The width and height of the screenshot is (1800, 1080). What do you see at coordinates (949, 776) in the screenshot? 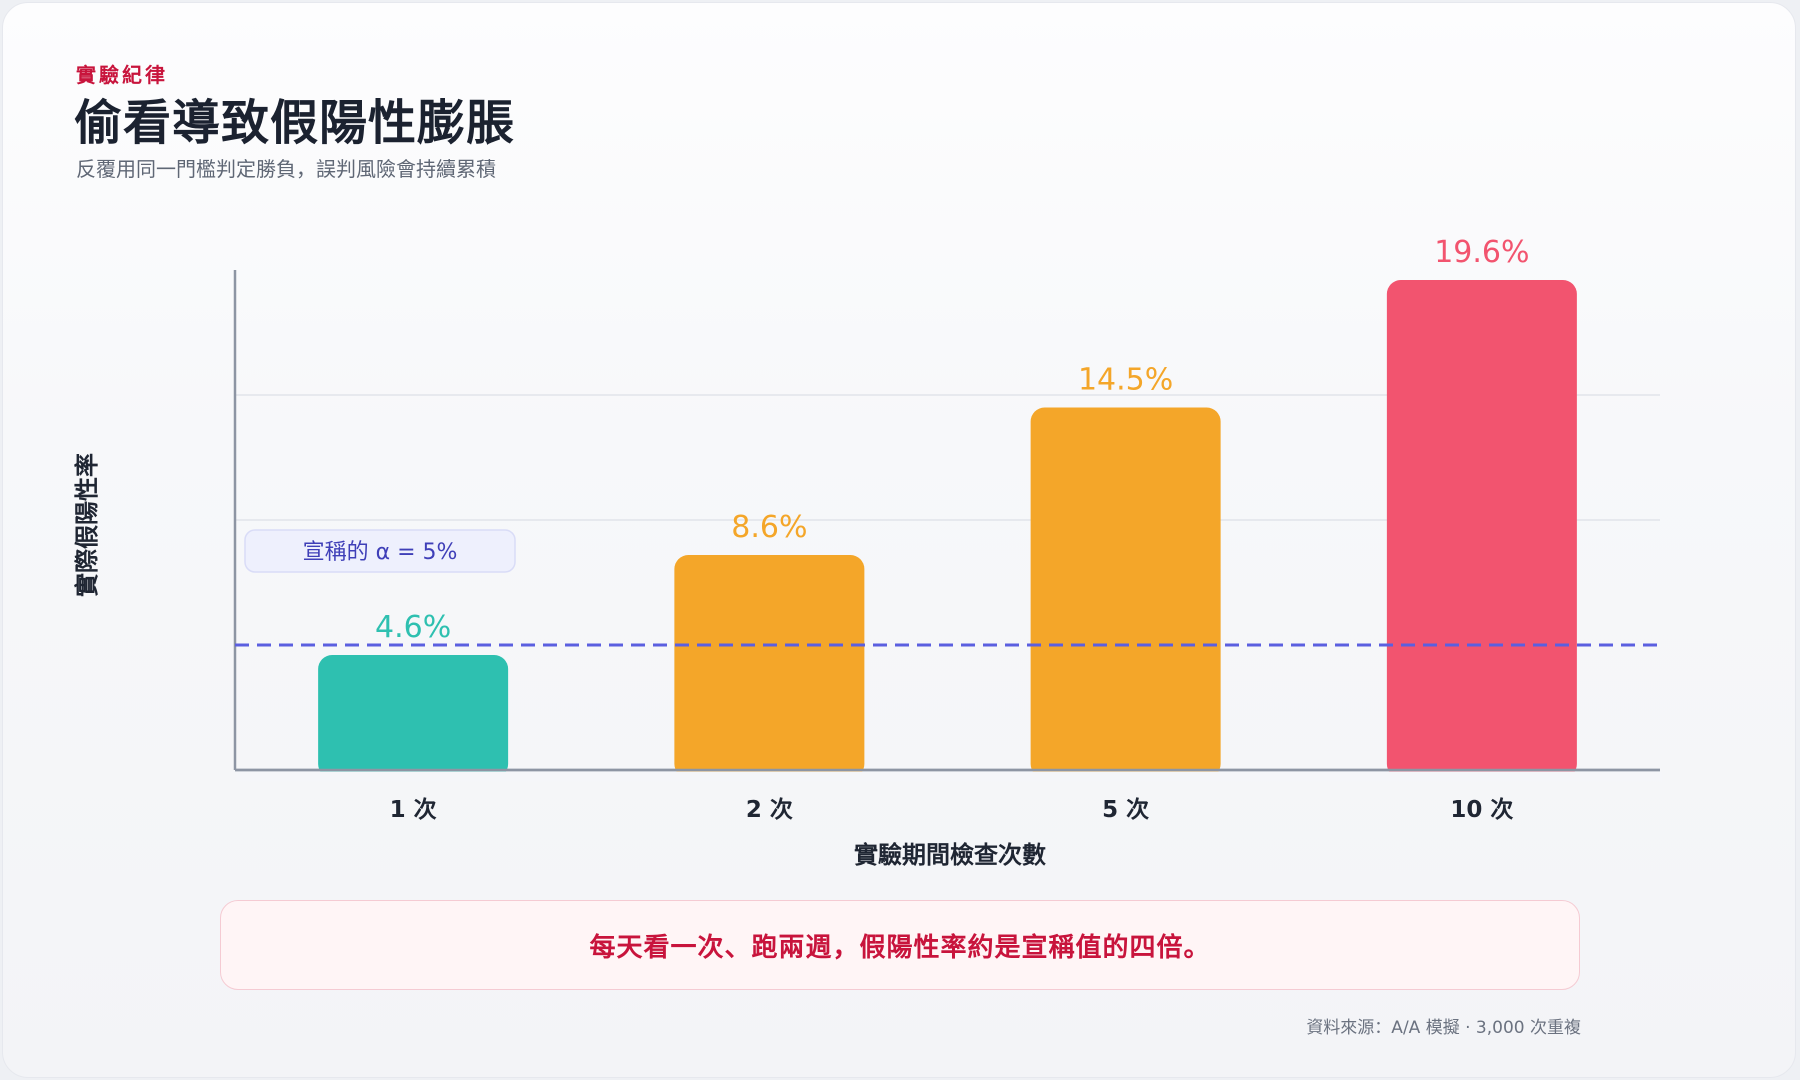
I see `axis-mask` at bounding box center [949, 776].